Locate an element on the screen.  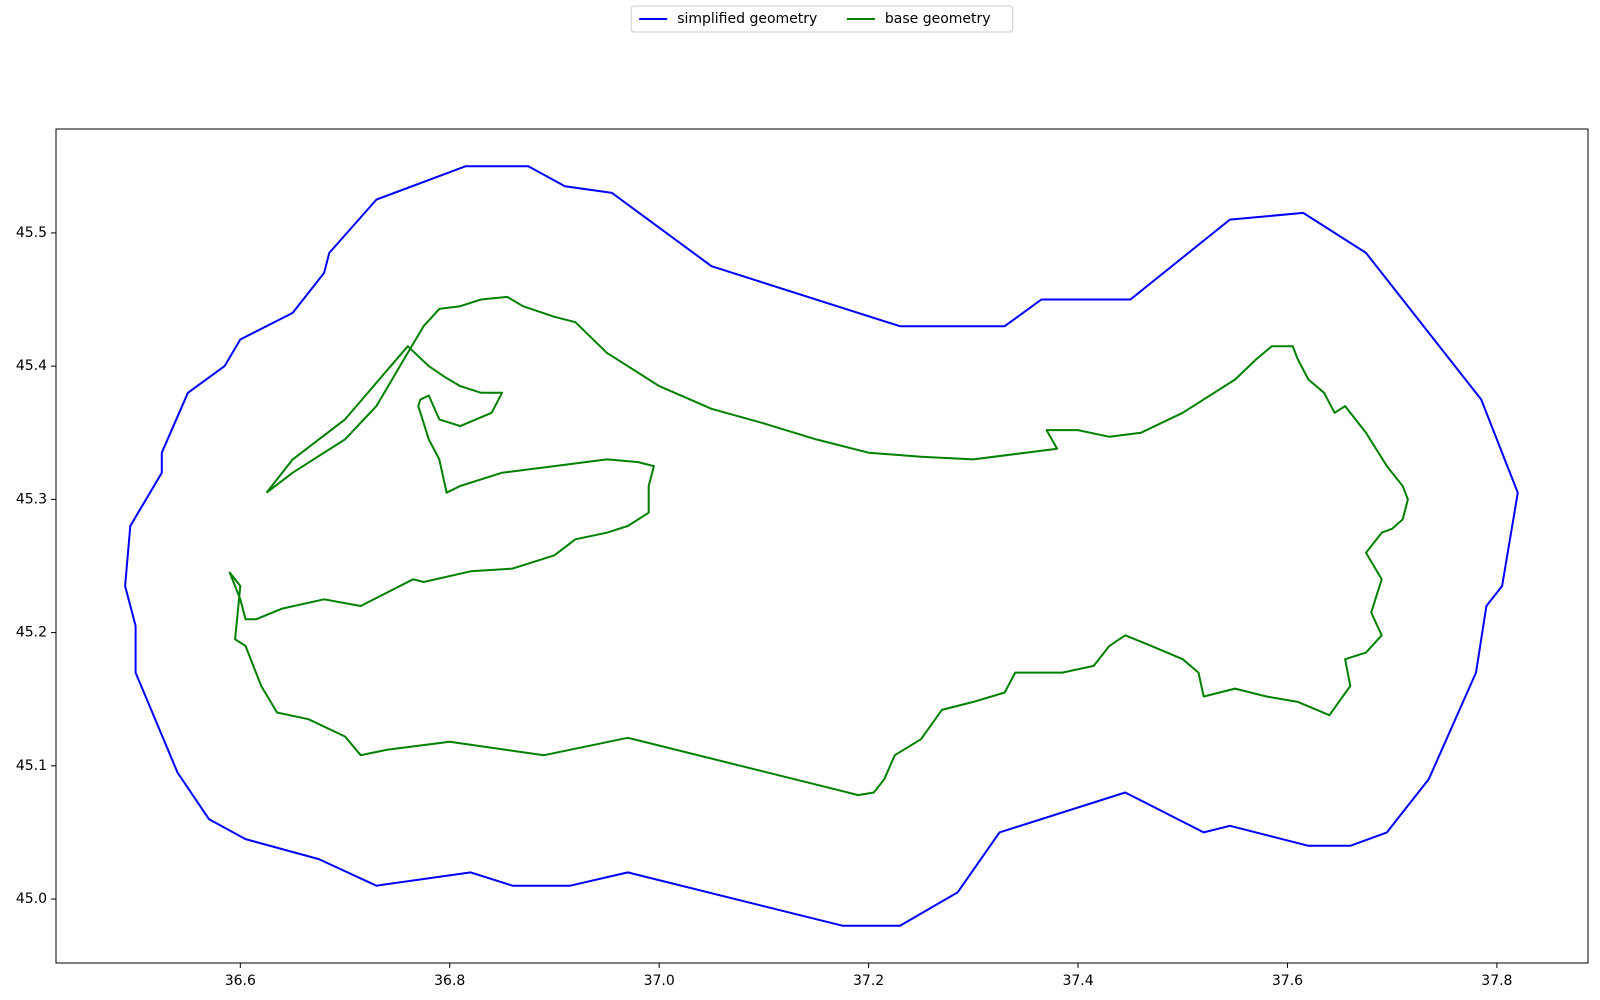
legend-frame is located at coordinates (822, 19).